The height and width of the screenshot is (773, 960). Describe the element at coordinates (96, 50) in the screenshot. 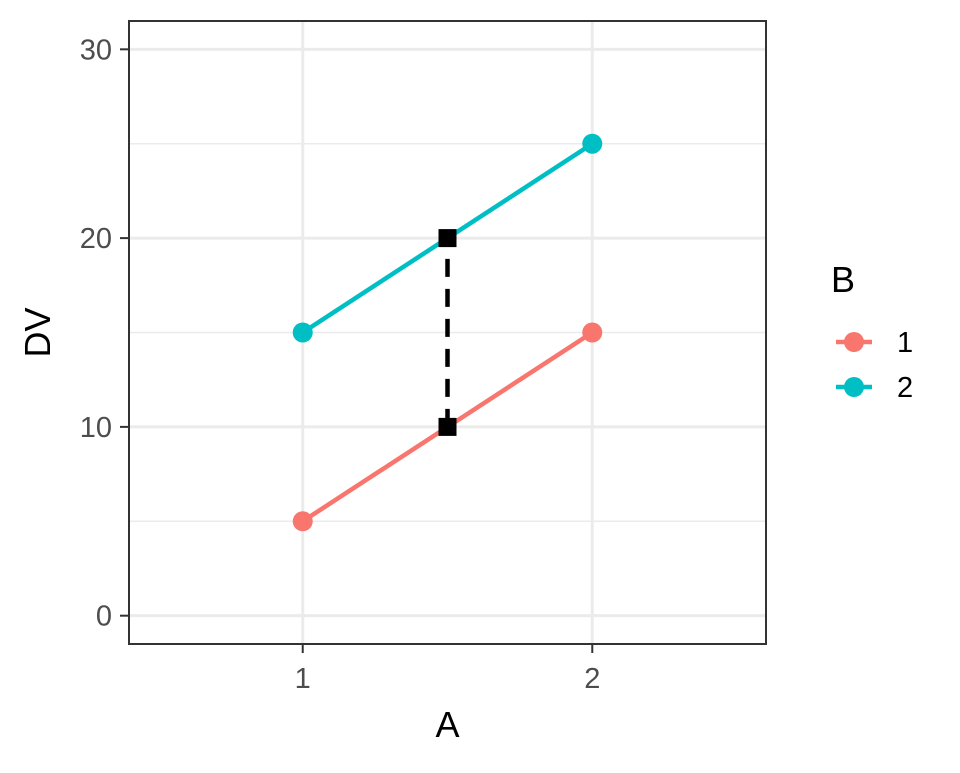

I see `y-tick-label: 30` at that location.